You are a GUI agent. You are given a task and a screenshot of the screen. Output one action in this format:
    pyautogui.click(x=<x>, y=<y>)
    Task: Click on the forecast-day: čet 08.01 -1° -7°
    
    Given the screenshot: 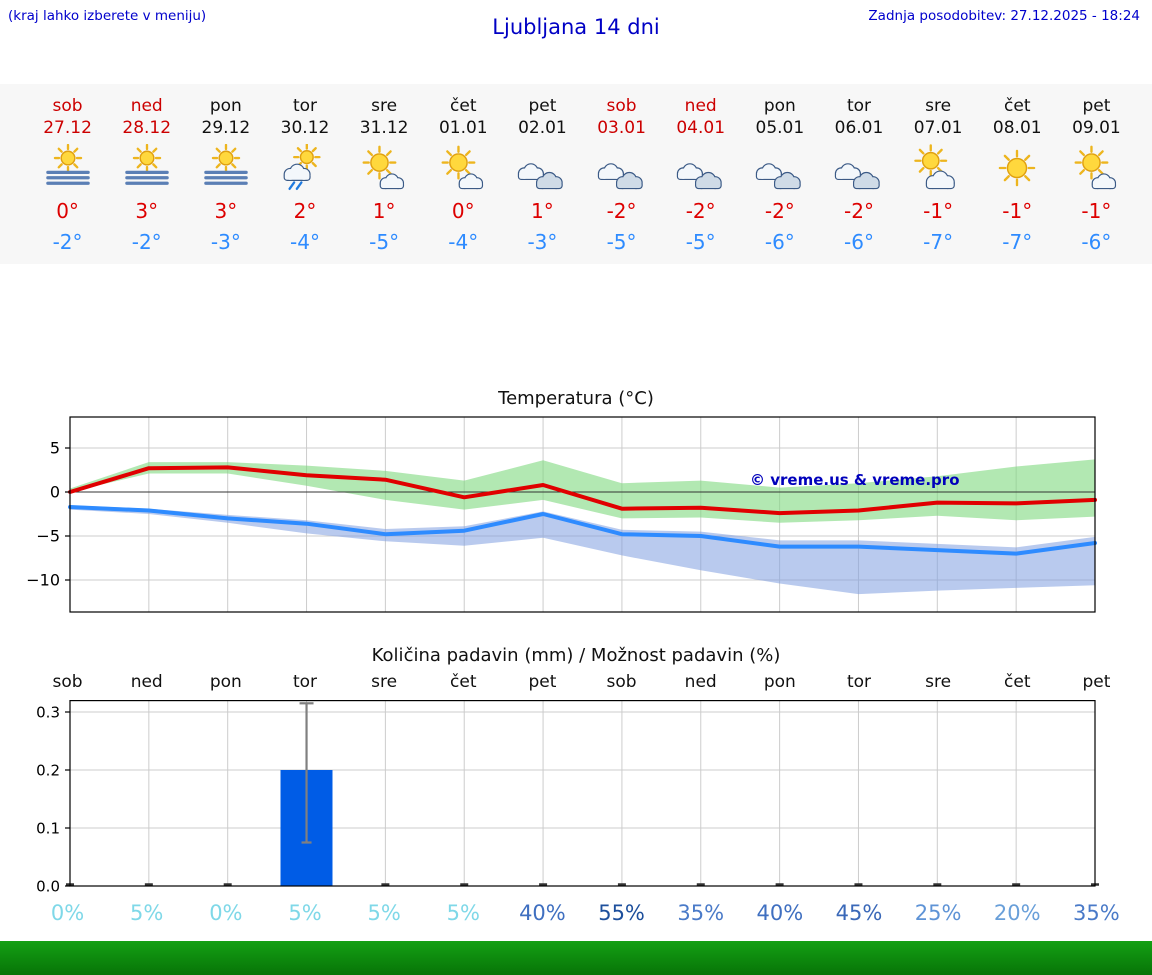 What is the action you would take?
    pyautogui.click(x=1017, y=180)
    